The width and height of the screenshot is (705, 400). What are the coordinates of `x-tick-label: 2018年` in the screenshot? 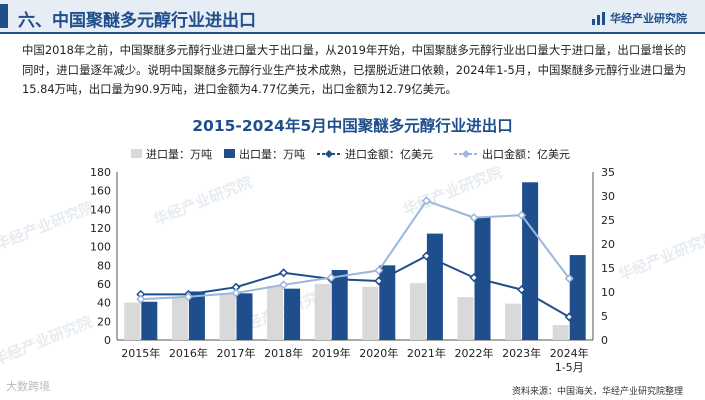 It's located at (283, 353).